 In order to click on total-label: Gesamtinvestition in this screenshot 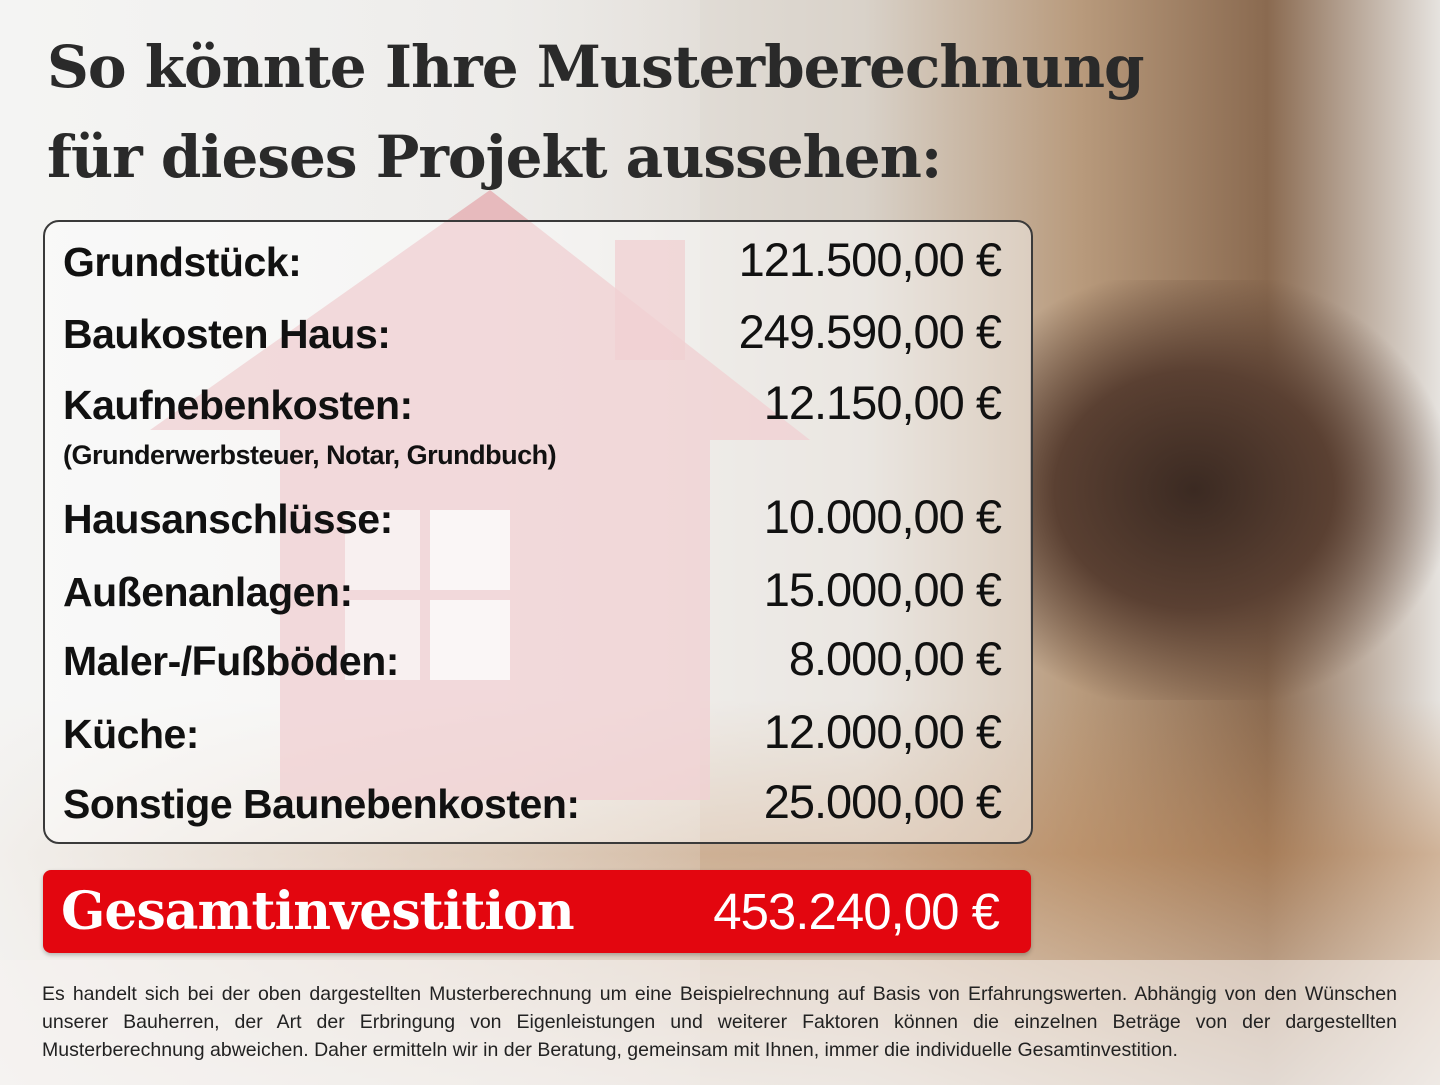, I will do `click(318, 911)`.